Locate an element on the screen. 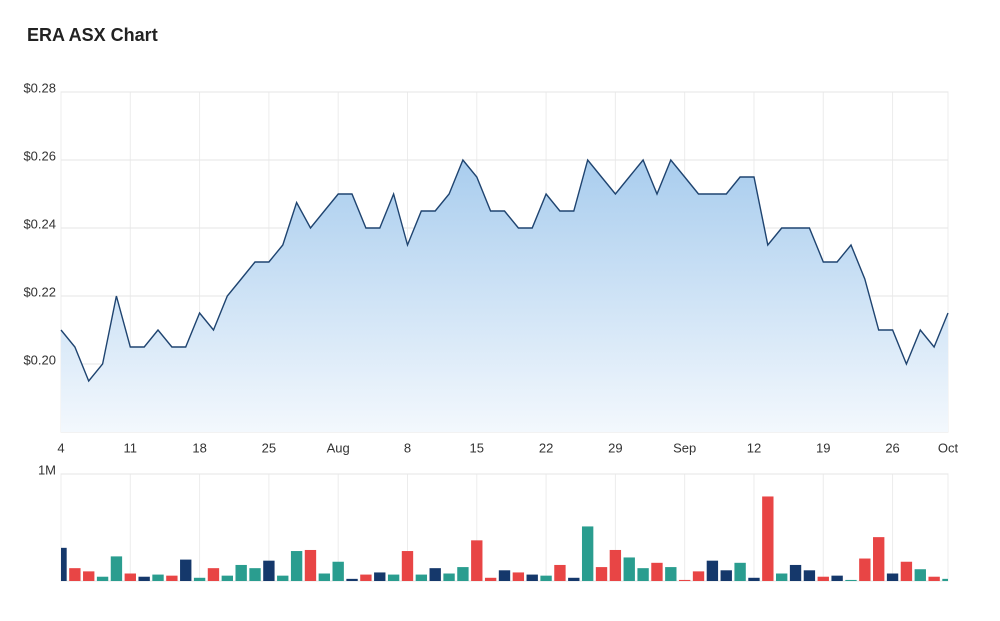 This screenshot has width=1000, height=621. y-tick-label: $0.26 is located at coordinates (39, 155).